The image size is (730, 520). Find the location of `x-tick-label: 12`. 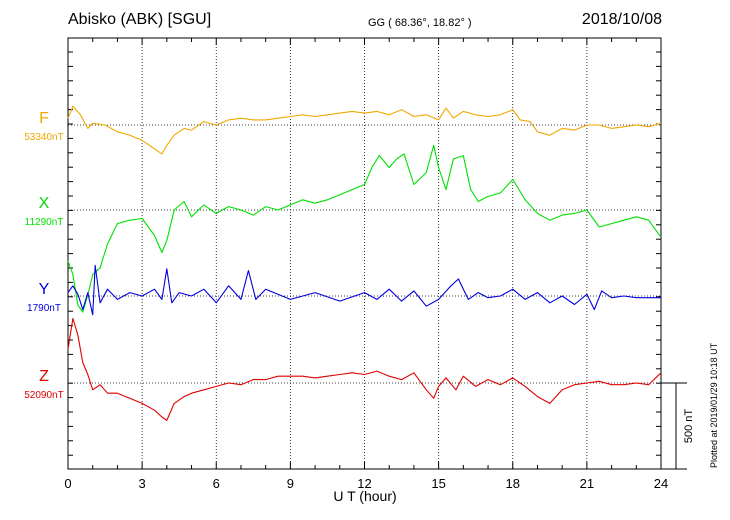

x-tick-label: 12 is located at coordinates (364, 483).